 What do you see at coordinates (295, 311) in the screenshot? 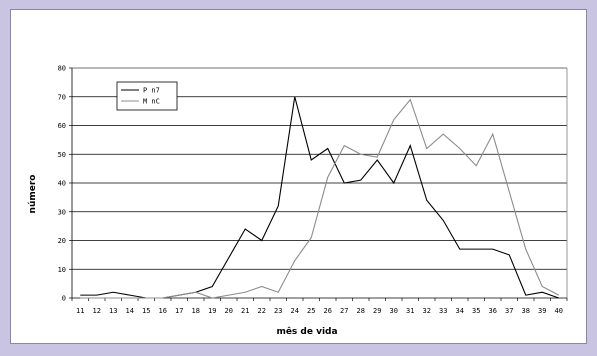
I see `x-tick-label-24: 24` at bounding box center [295, 311].